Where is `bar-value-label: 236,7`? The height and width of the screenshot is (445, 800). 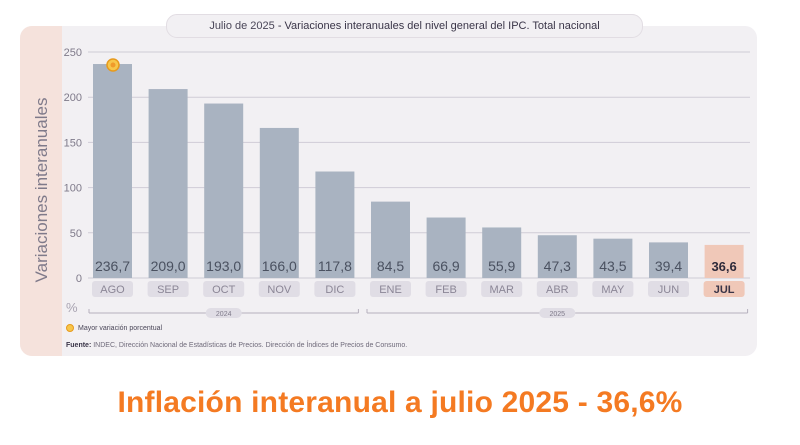 bar-value-label: 236,7 is located at coordinates (112, 266).